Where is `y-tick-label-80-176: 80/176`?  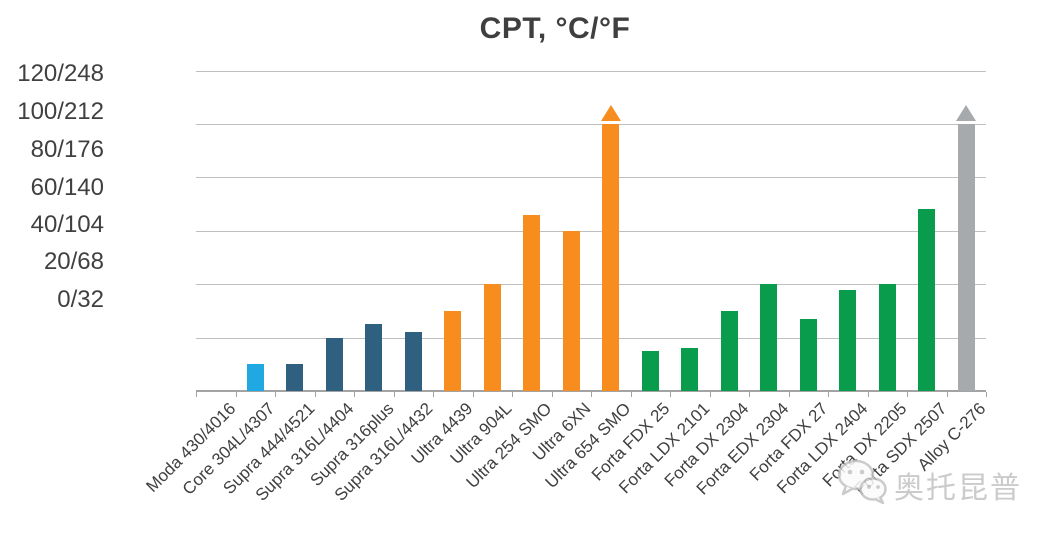
y-tick-label-80-176: 80/176 is located at coordinates (67, 149).